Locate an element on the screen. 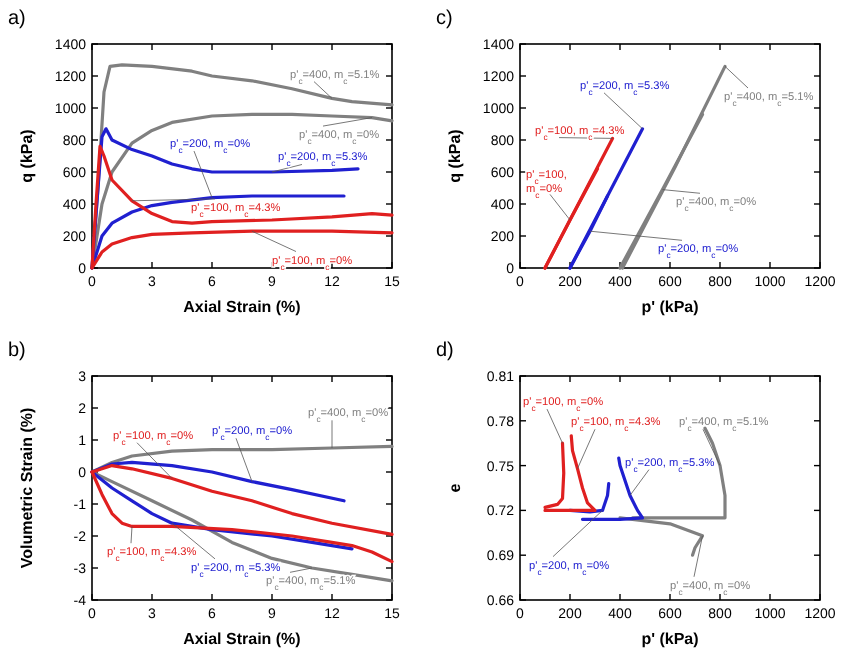  chart-title: b) is located at coordinates (17, 351).